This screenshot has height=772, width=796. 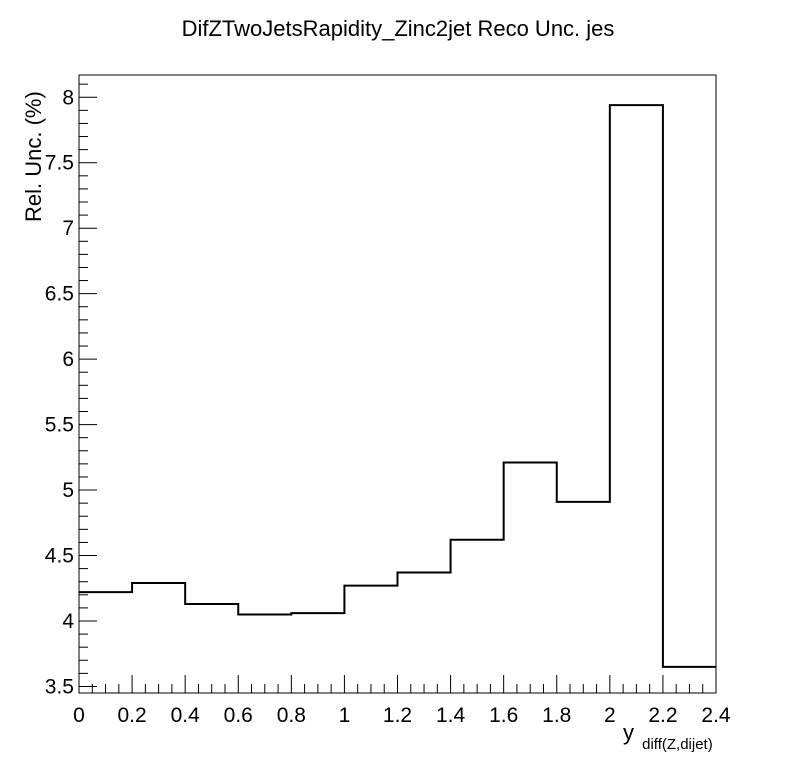 I want to click on y-tick-label: 5.5, so click(x=59, y=425).